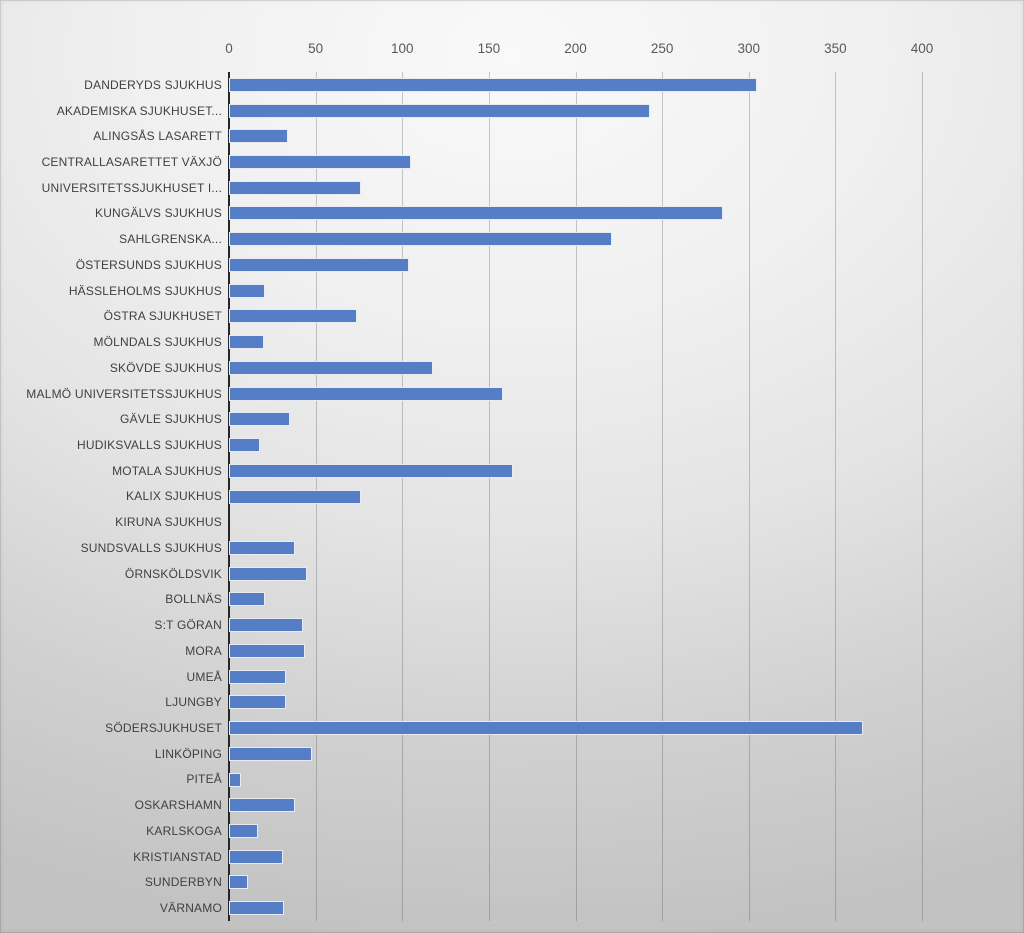 Image resolution: width=1024 pixels, height=933 pixels. Describe the element at coordinates (316, 48) in the screenshot. I see `tick-label: 50` at that location.